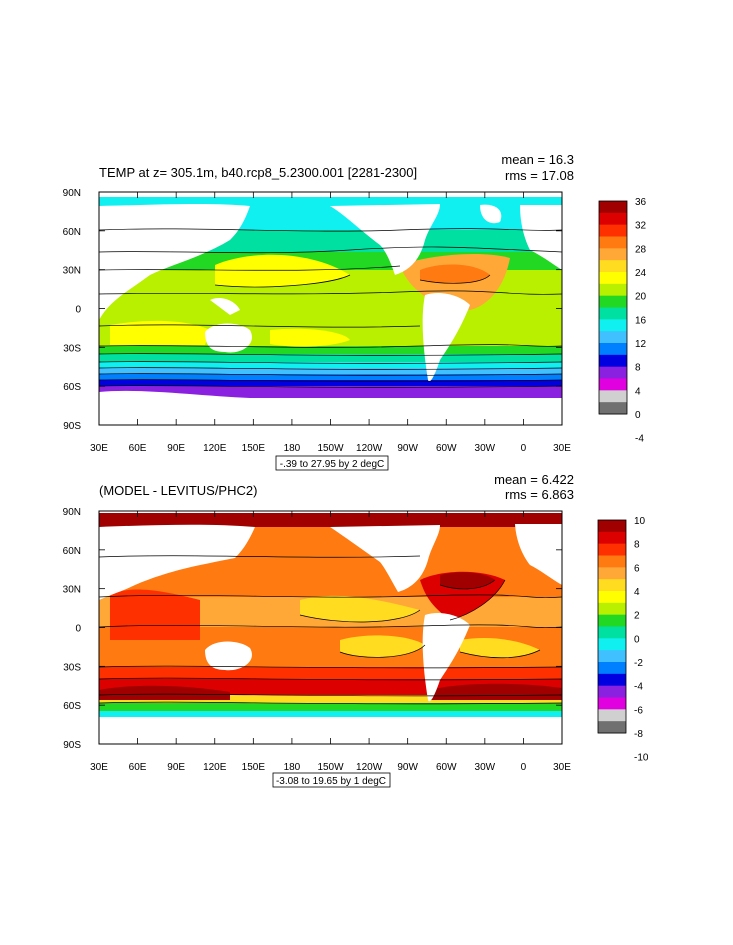 This screenshot has height=945, width=733. I want to click on colorbar-label: -6, so click(638, 710).